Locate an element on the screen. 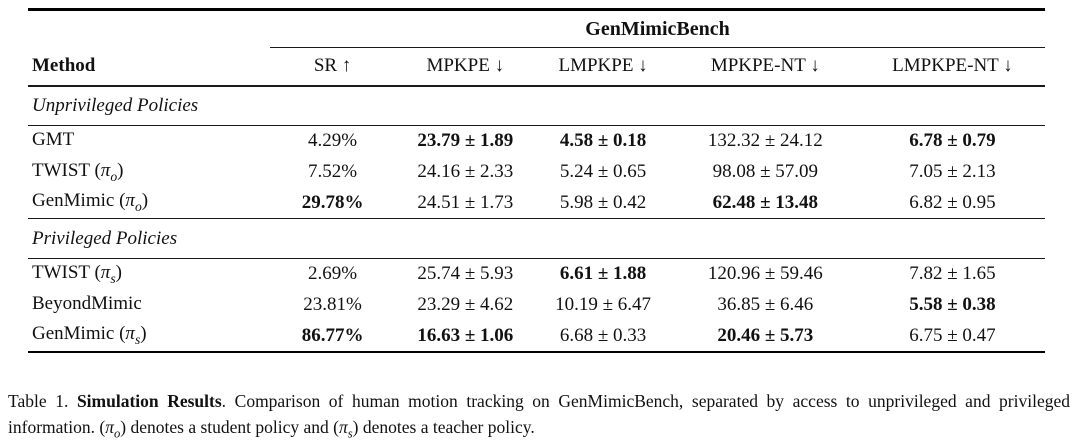 The width and height of the screenshot is (1080, 446). mpkpe-cell: 25.74 ± 5.93 is located at coordinates (465, 274).